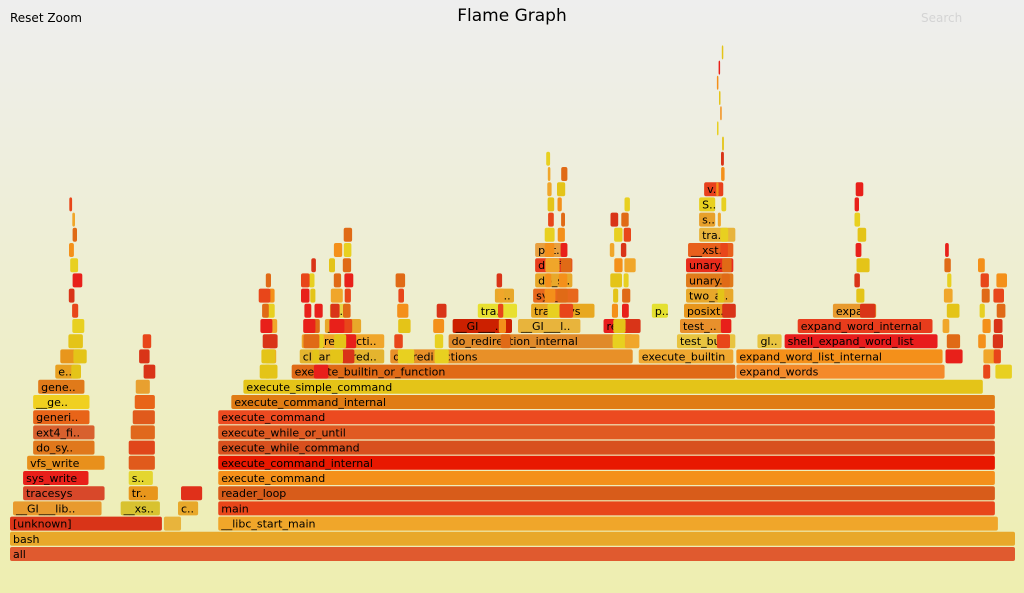 The height and width of the screenshot is (593, 1024). I want to click on frame: vfs_write, so click(66, 462).